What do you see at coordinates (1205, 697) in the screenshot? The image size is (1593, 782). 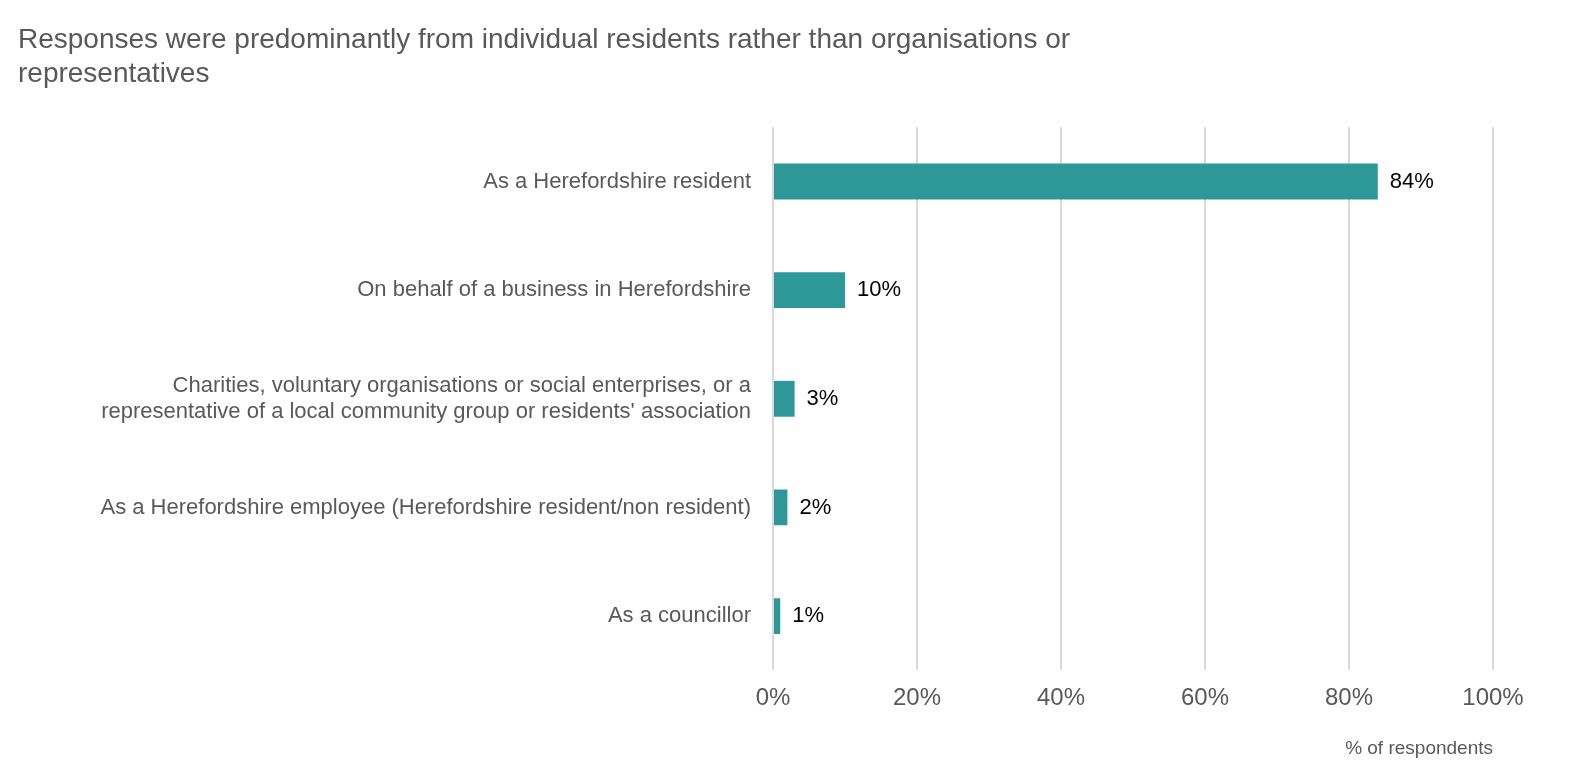 I see `x-tick-label: 60%` at bounding box center [1205, 697].